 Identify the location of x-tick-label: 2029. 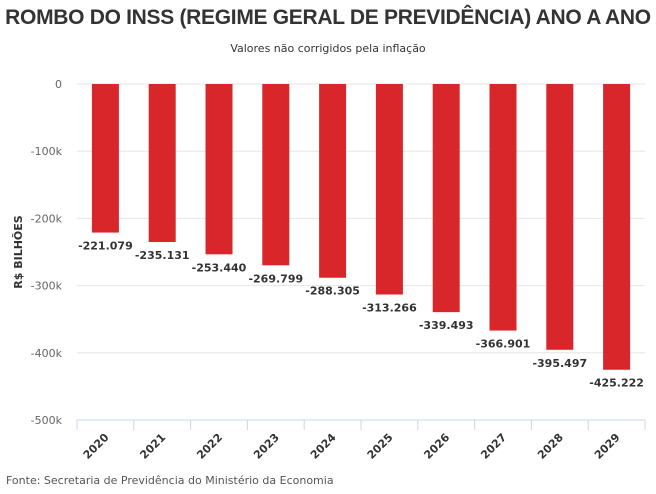
(607, 446).